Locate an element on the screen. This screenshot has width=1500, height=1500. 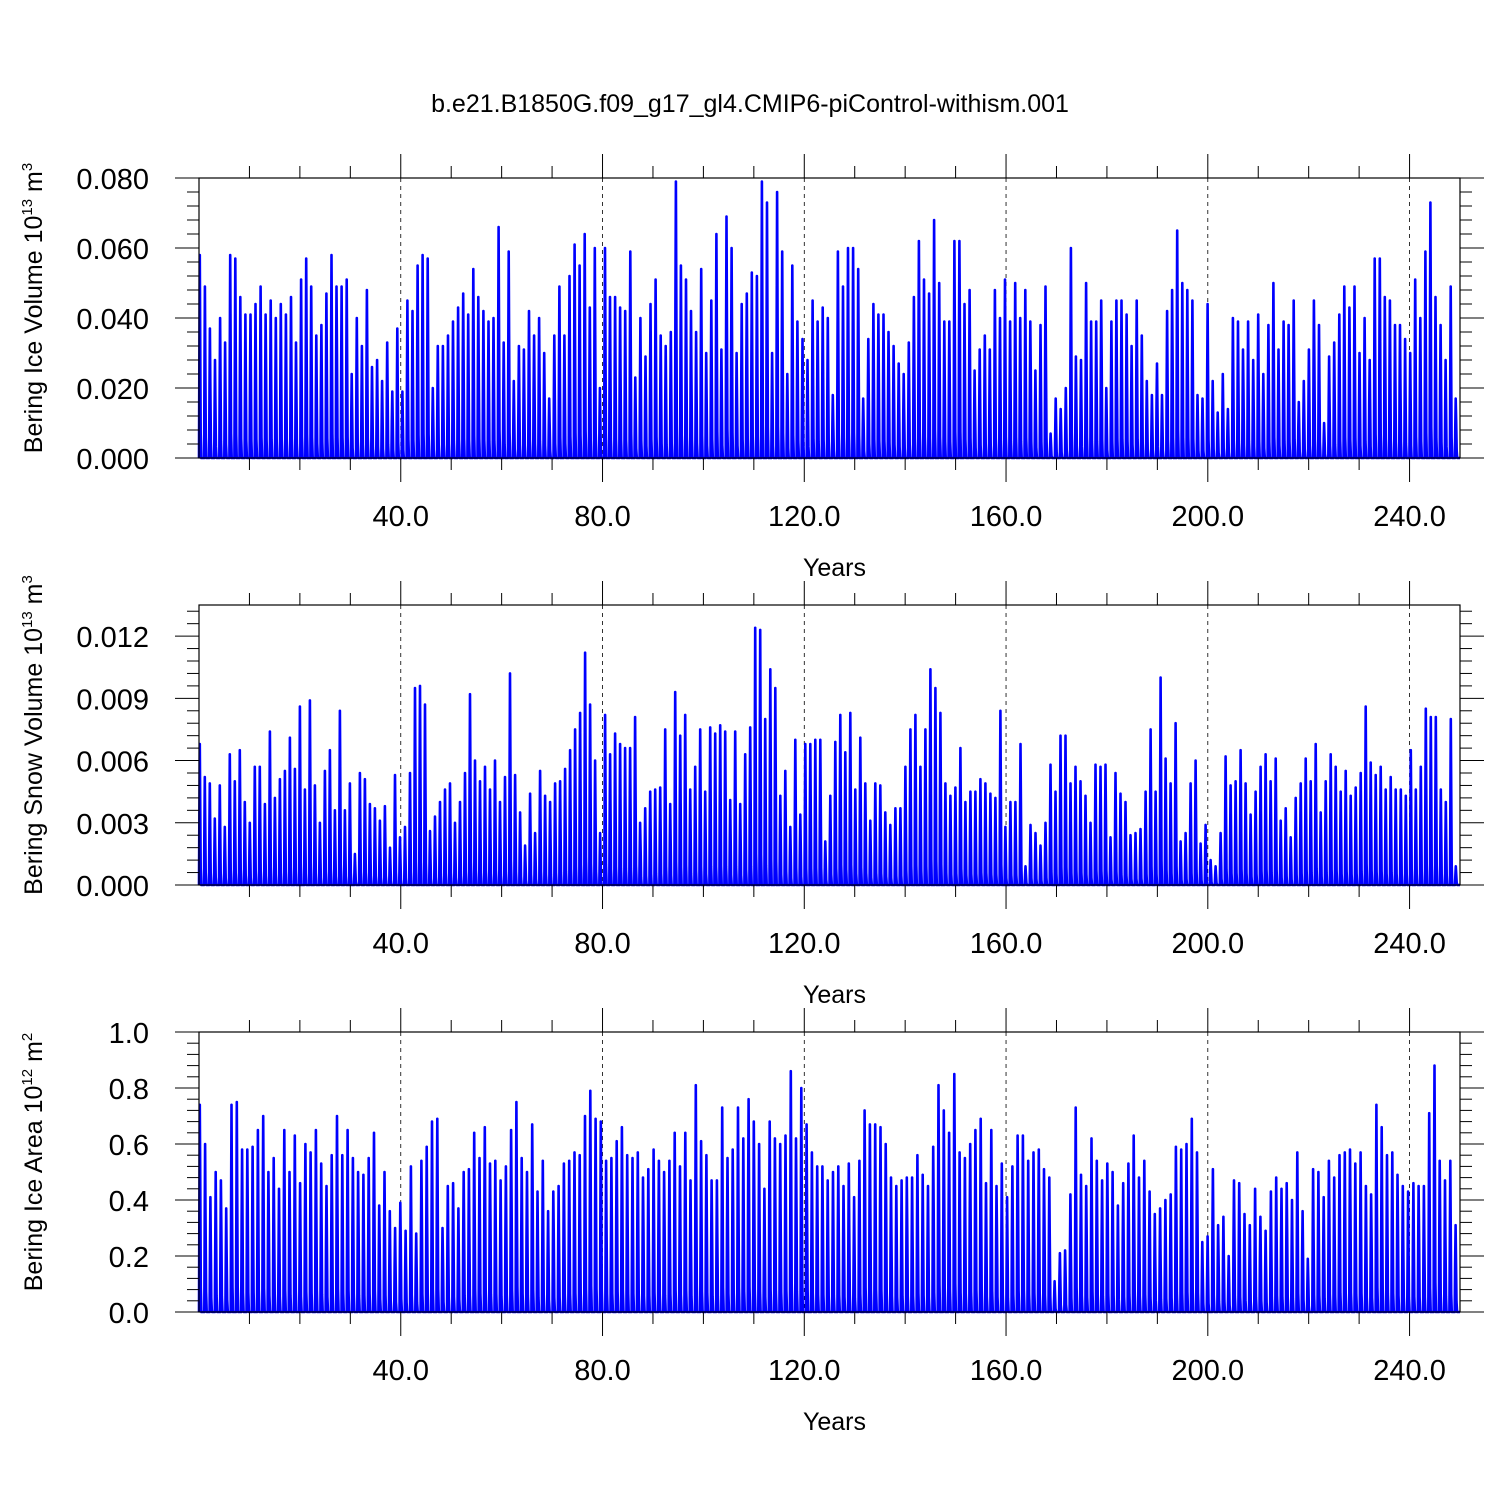
y-tick-label: 0.012 is located at coordinates (112, 638).